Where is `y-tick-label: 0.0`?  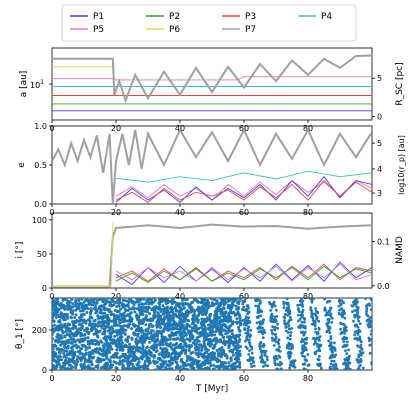 y-tick-label: 0.0 is located at coordinates (40, 204).